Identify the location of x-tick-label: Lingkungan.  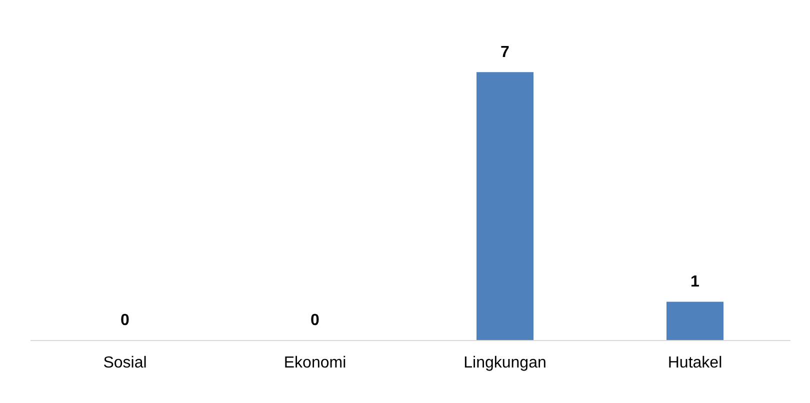
(505, 363).